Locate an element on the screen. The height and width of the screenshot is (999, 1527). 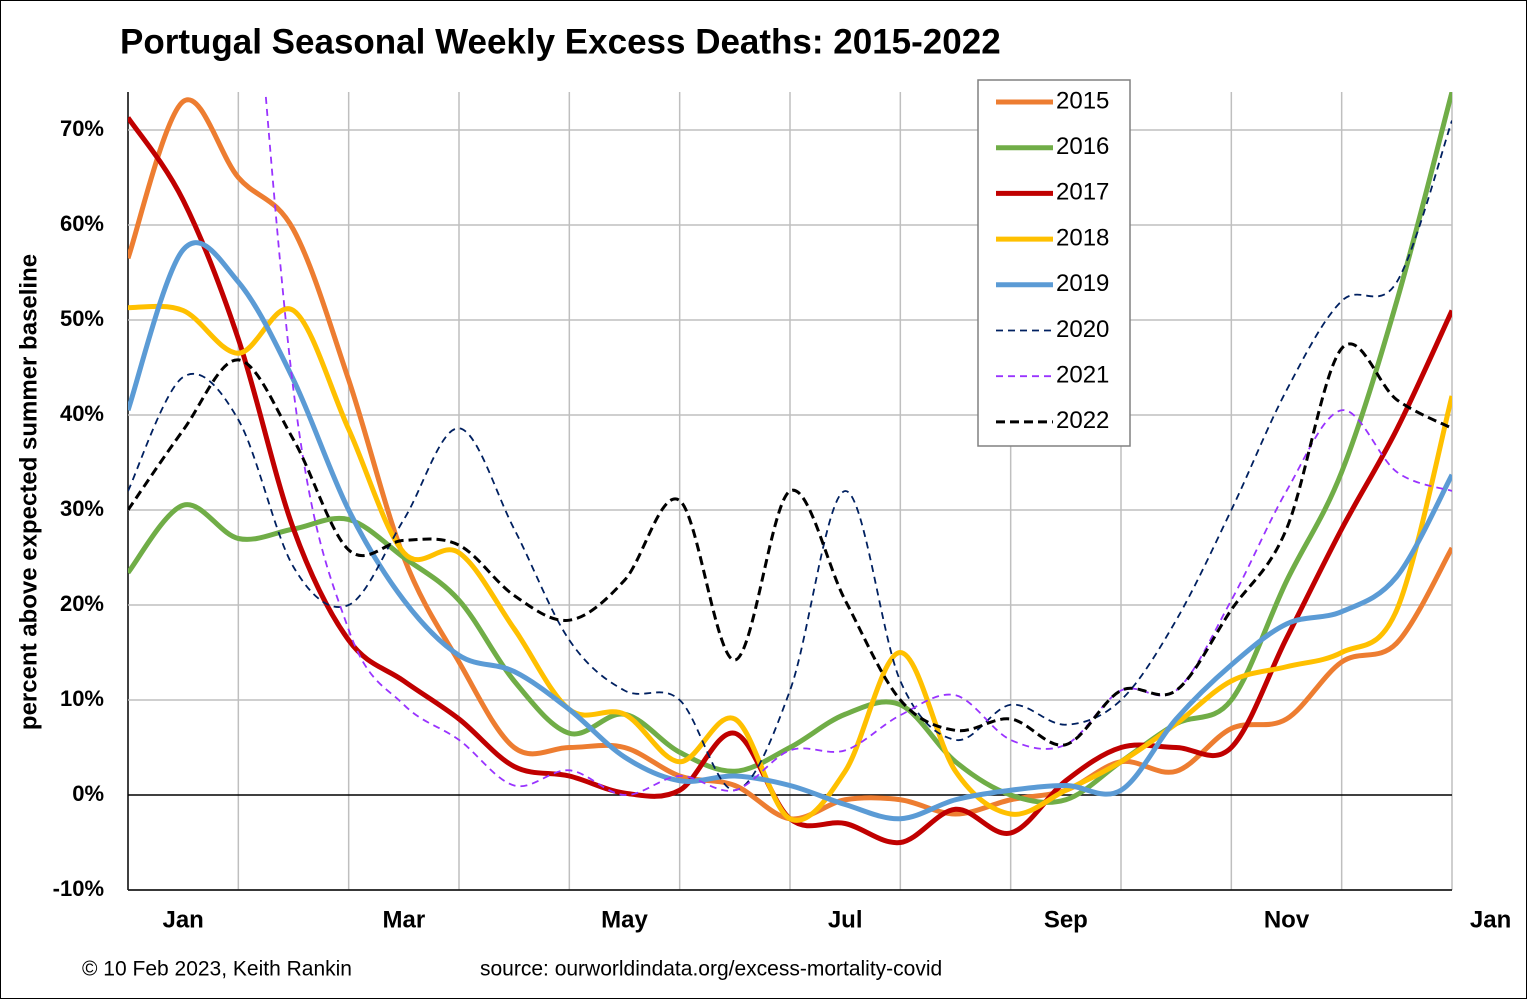
legend: 2015 2016 2017 2018 2019 2020 2021 2022 is located at coordinates (1054, 263).